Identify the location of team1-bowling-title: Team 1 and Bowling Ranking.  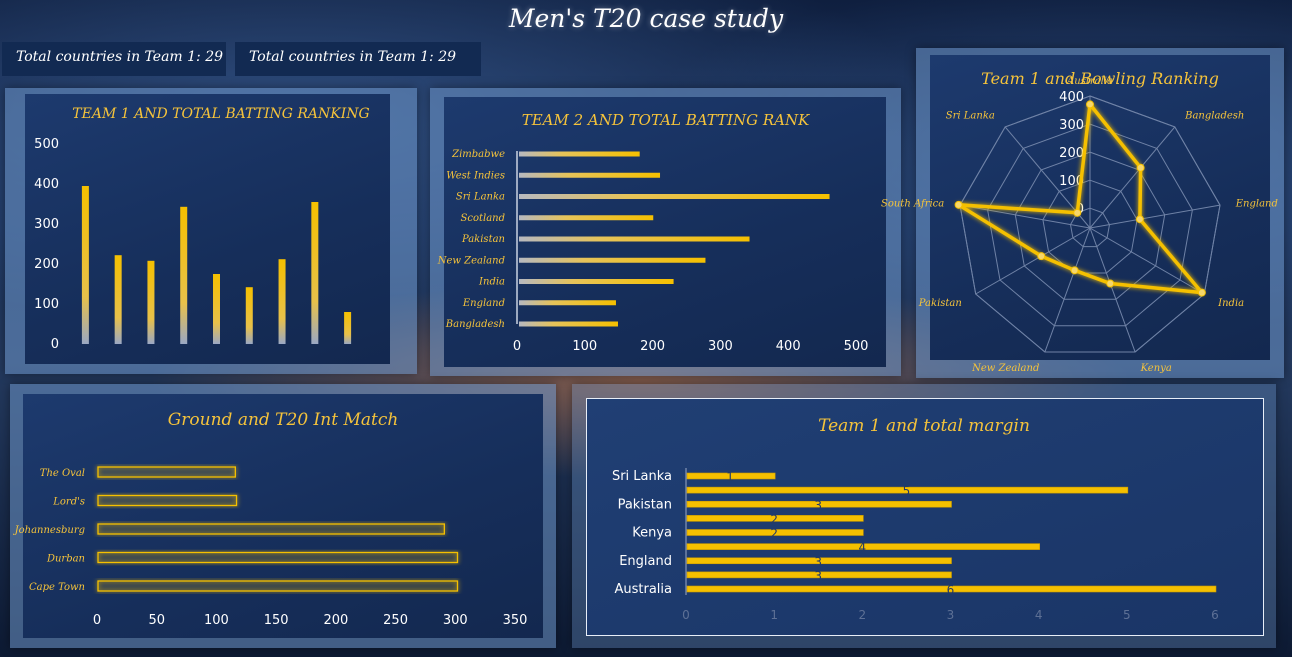
(1100, 78).